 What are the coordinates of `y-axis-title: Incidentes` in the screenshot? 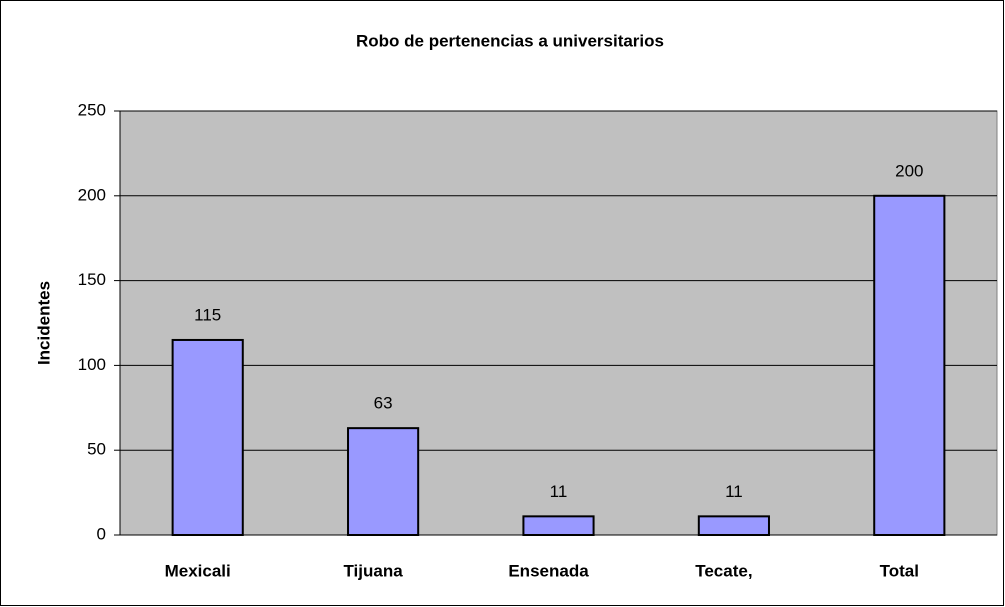 It's located at (43, 323).